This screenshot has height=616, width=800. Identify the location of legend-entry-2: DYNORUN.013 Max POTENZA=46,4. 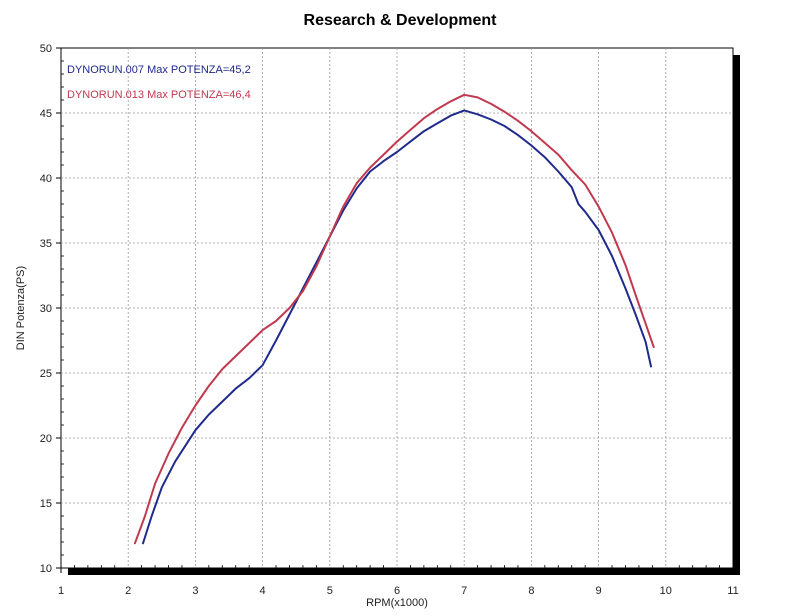
(159, 95).